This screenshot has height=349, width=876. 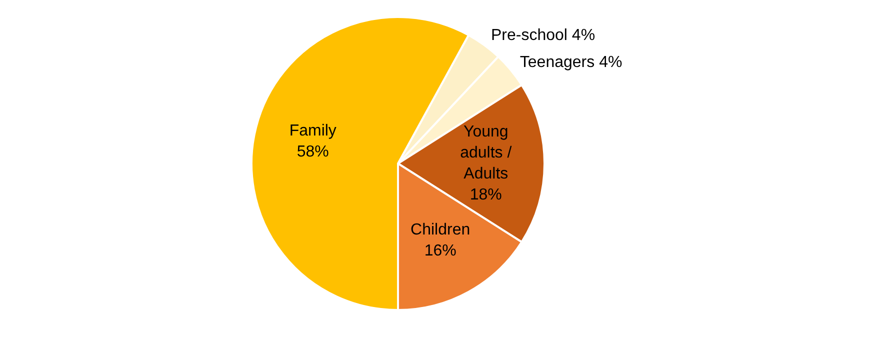 What do you see at coordinates (543, 35) in the screenshot?
I see `slice-label: Pre-school 4%` at bounding box center [543, 35].